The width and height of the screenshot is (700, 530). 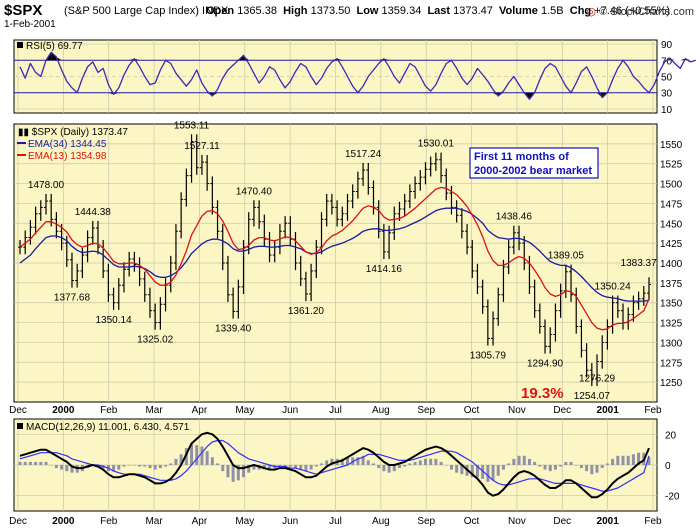 I want to click on macd-x-tick-label: Oct, so click(x=472, y=521).